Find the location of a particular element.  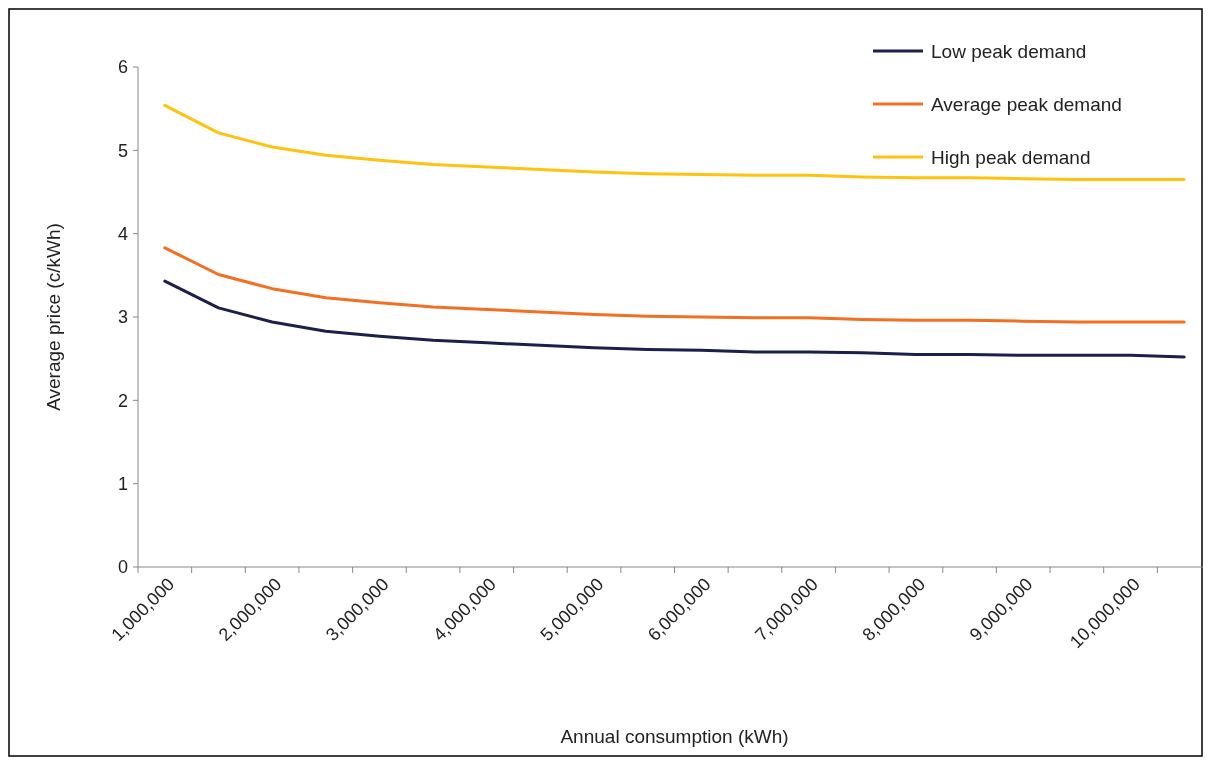

y-tick-label: 2 is located at coordinates (122, 400).